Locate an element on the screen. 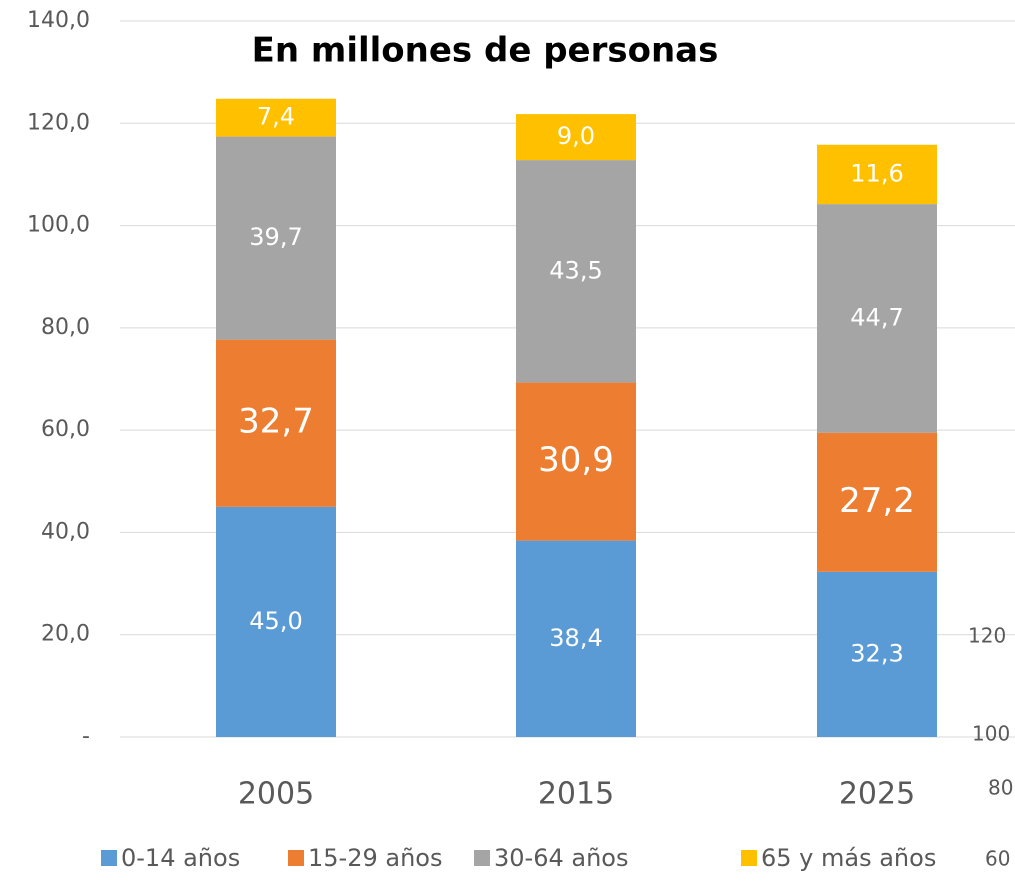 This screenshot has height=881, width=1015. data-label: 39,7 is located at coordinates (275, 237).